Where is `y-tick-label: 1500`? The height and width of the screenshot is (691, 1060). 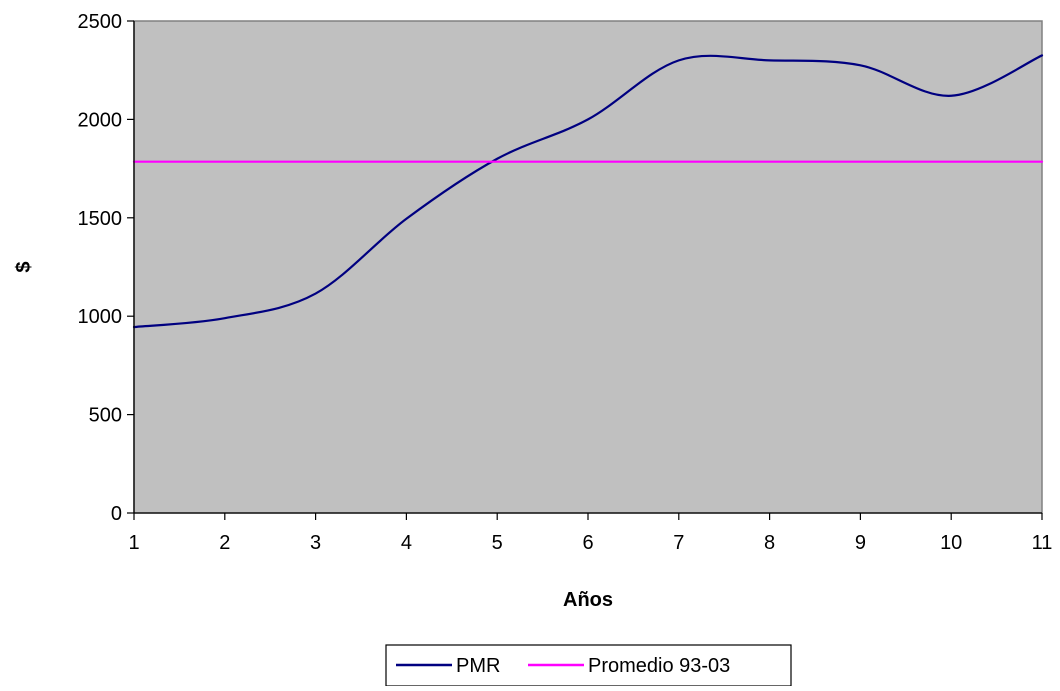 y-tick-label: 1500 is located at coordinates (100, 219).